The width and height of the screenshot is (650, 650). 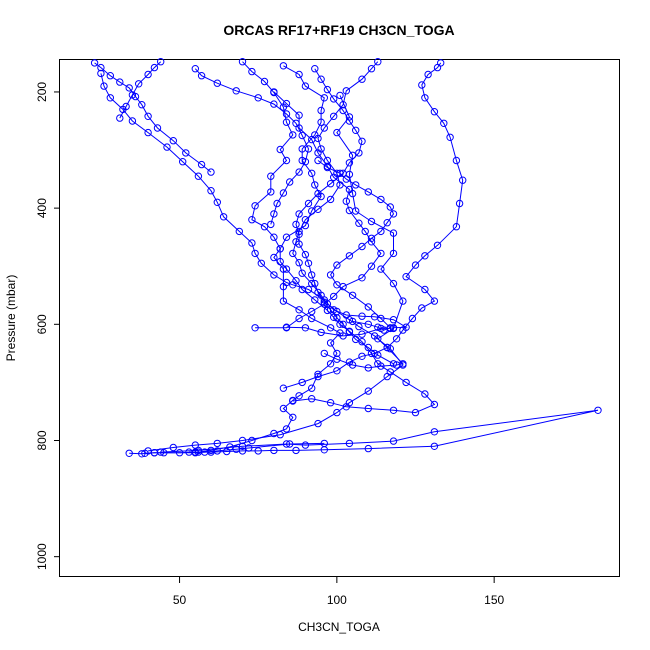 What do you see at coordinates (42, 324) in the screenshot?
I see `y-tick-label: 600` at bounding box center [42, 324].